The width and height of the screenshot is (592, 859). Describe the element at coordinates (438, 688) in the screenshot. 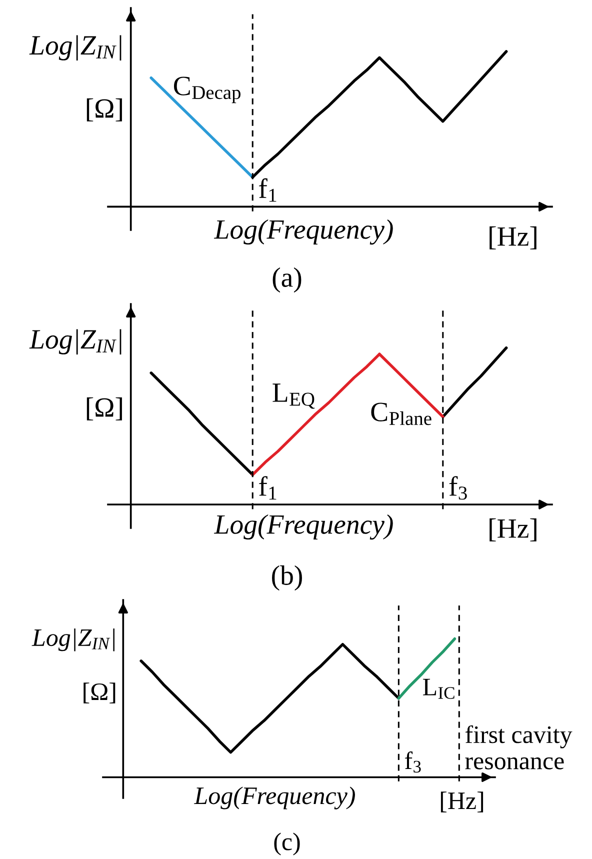

I see `series-label: L$_{IC}$` at that location.